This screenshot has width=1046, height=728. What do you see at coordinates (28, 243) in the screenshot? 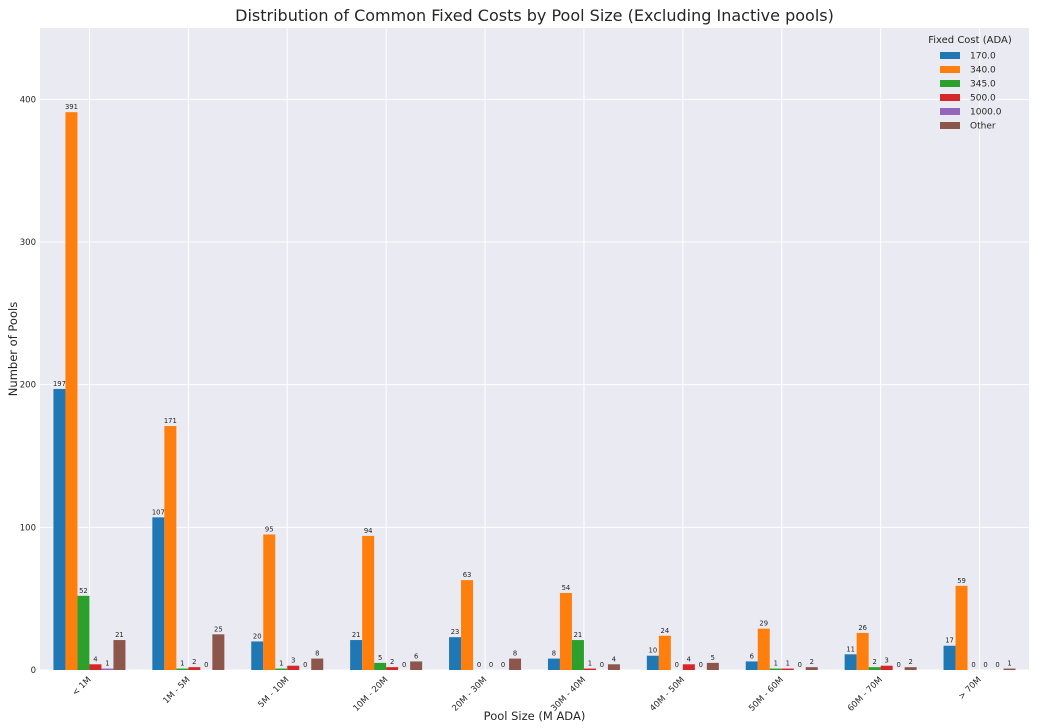
I see `y-tick-label: 300` at bounding box center [28, 243].